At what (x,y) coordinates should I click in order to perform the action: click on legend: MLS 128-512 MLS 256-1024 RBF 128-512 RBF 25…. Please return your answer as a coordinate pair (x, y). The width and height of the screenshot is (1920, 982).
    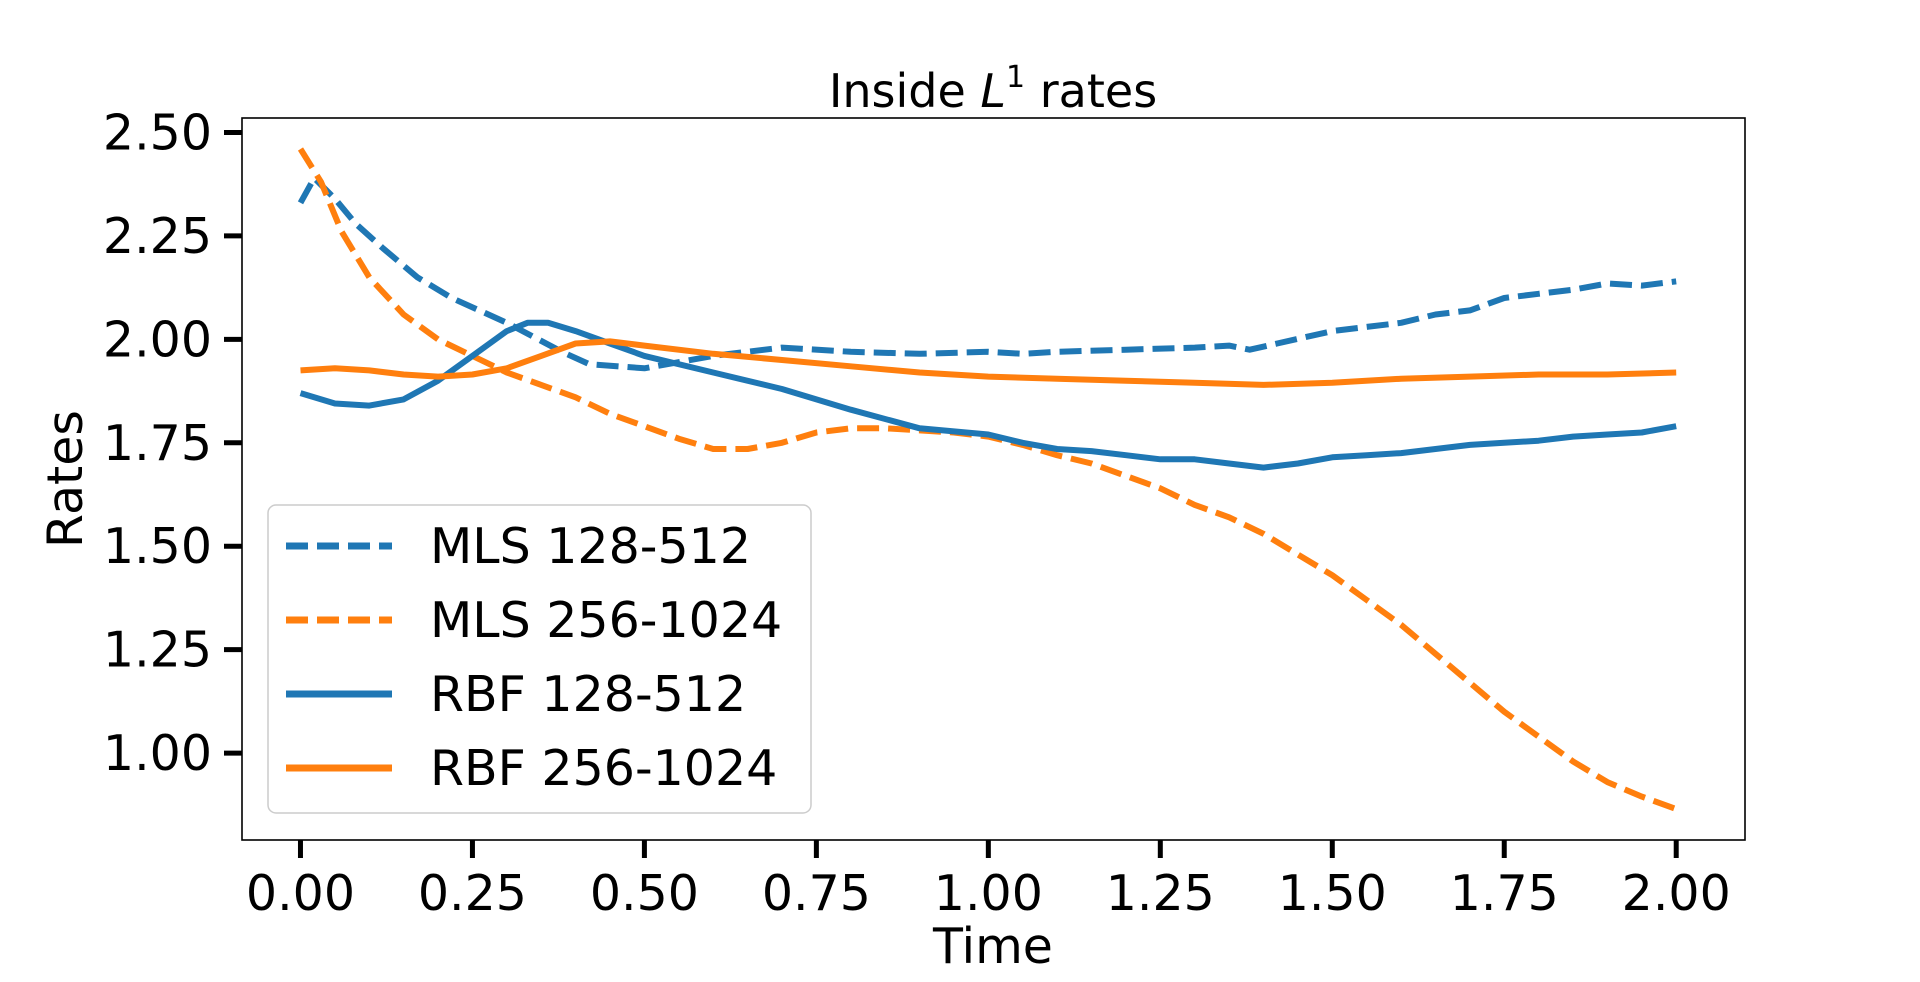
    Looking at the image, I should click on (539, 659).